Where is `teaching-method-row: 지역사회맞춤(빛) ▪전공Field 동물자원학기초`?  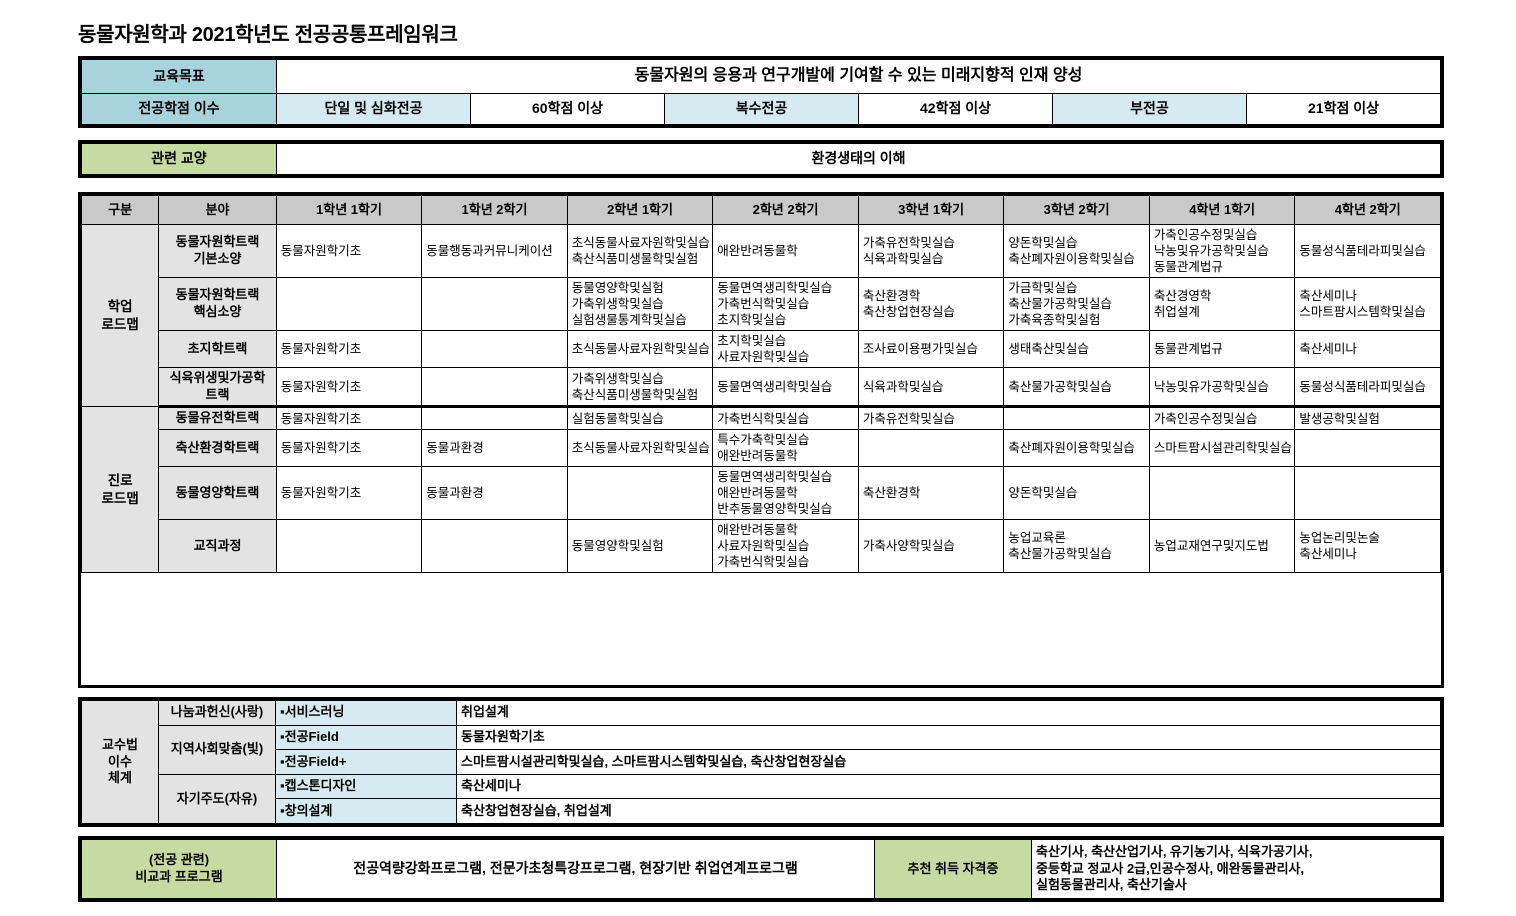
teaching-method-row: 지역사회맞춤(빛) ▪전공Field 동물자원학기초 is located at coordinates (761, 749).